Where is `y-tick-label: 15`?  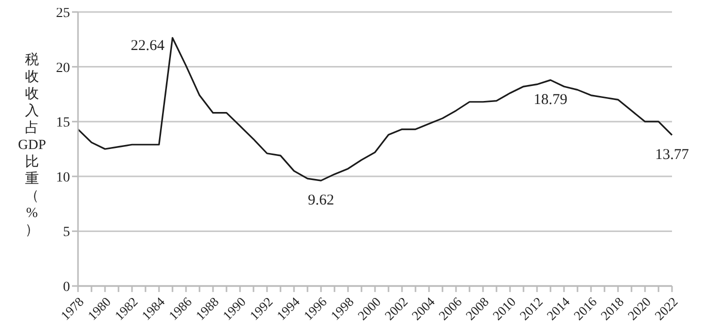 y-tick-label: 15 is located at coordinates (63, 123).